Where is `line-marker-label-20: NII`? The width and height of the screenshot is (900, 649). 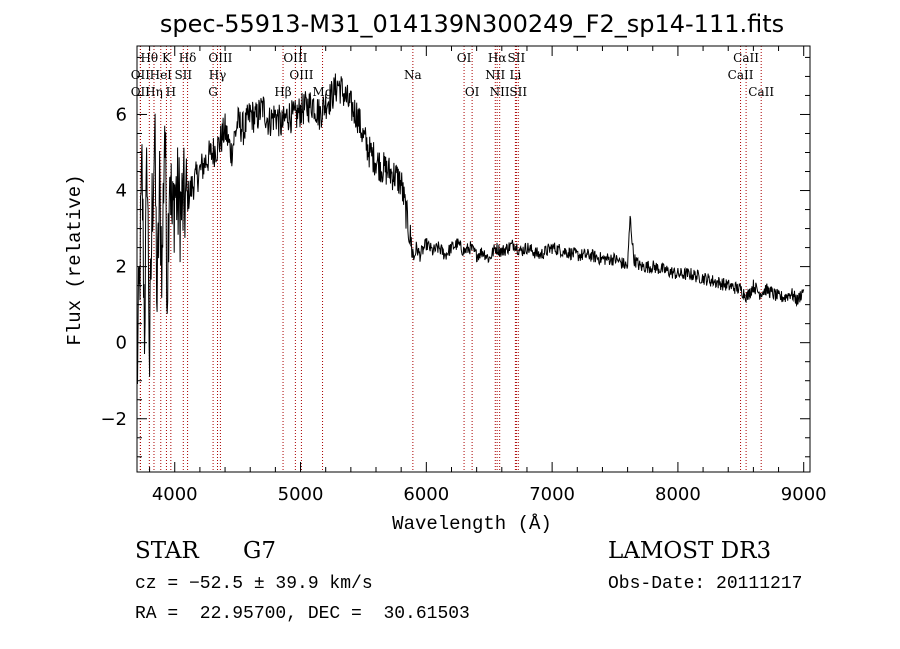 line-marker-label-20: NII is located at coordinates (495, 75).